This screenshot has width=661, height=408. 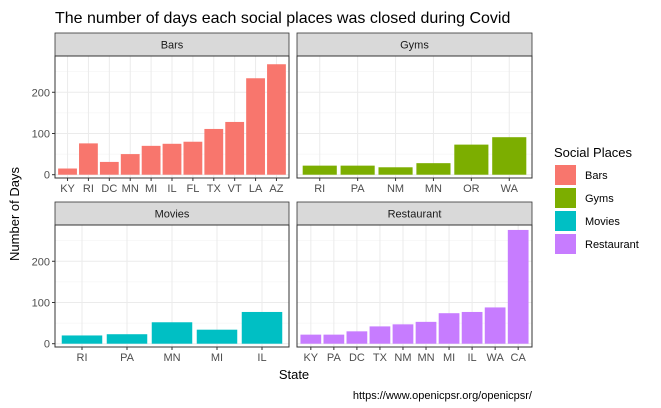 I want to click on bar-bars-vt, so click(x=235, y=148).